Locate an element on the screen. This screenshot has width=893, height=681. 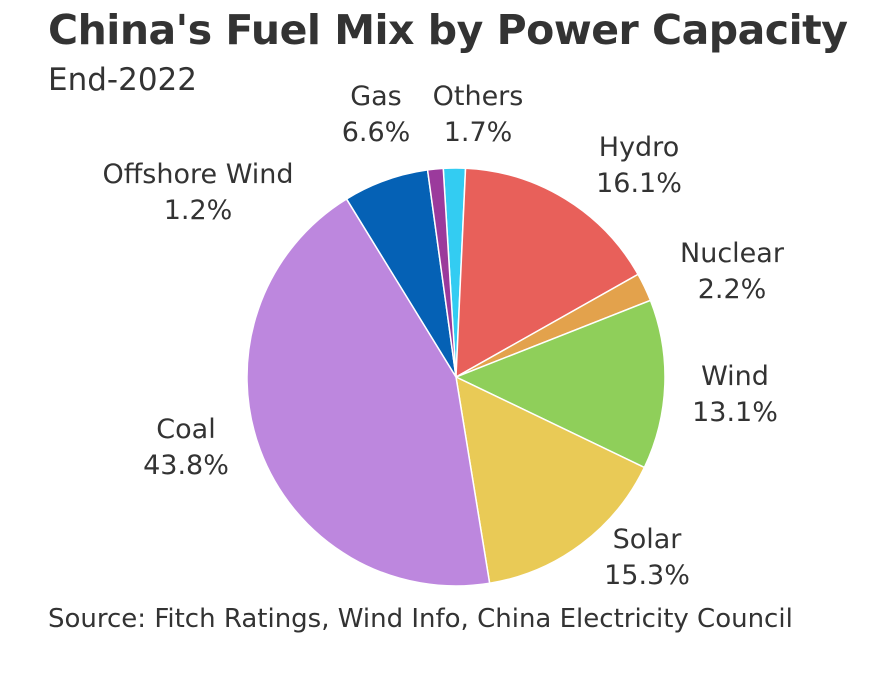
pie-slice-solar is located at coordinates (550, 480).